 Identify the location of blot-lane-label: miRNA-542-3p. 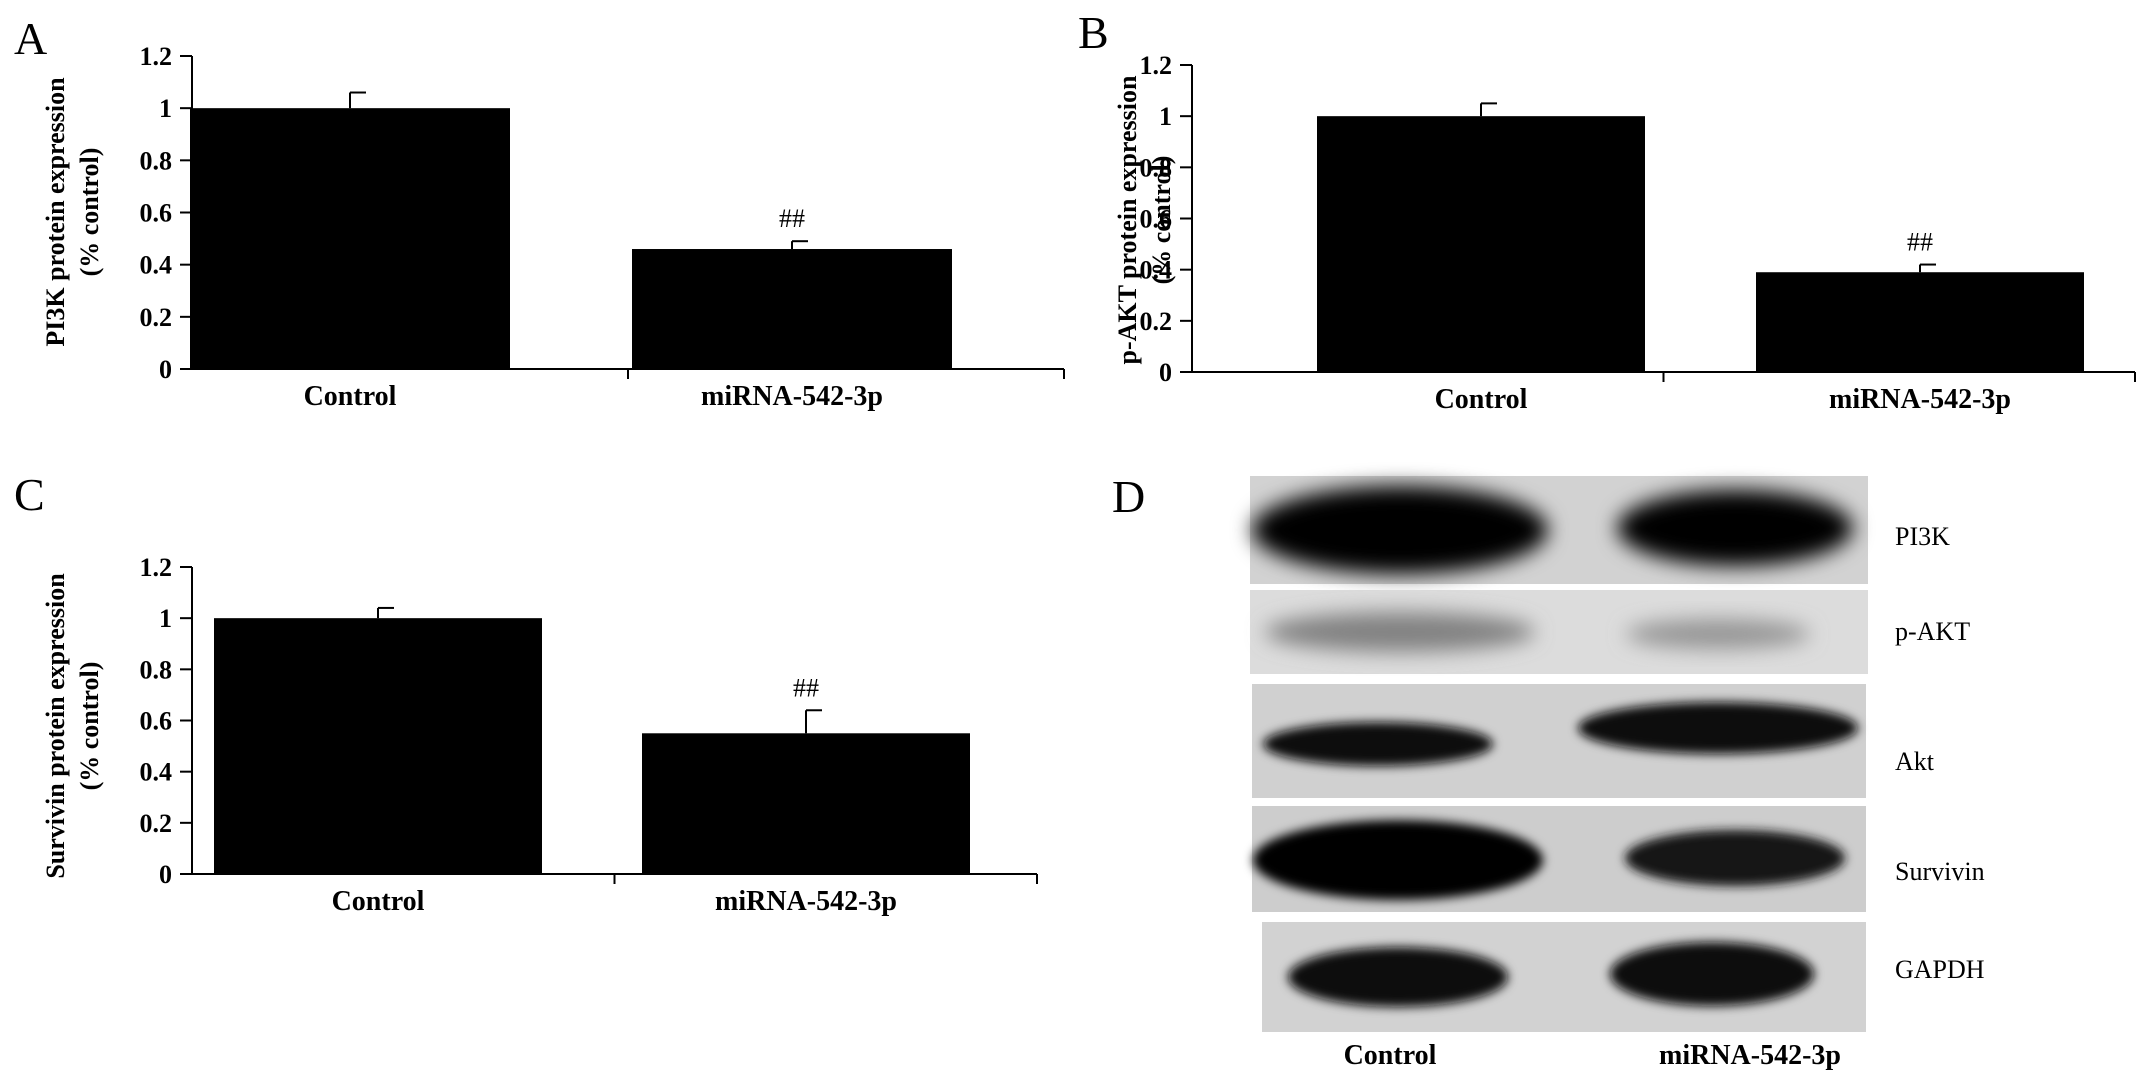
(1750, 1055).